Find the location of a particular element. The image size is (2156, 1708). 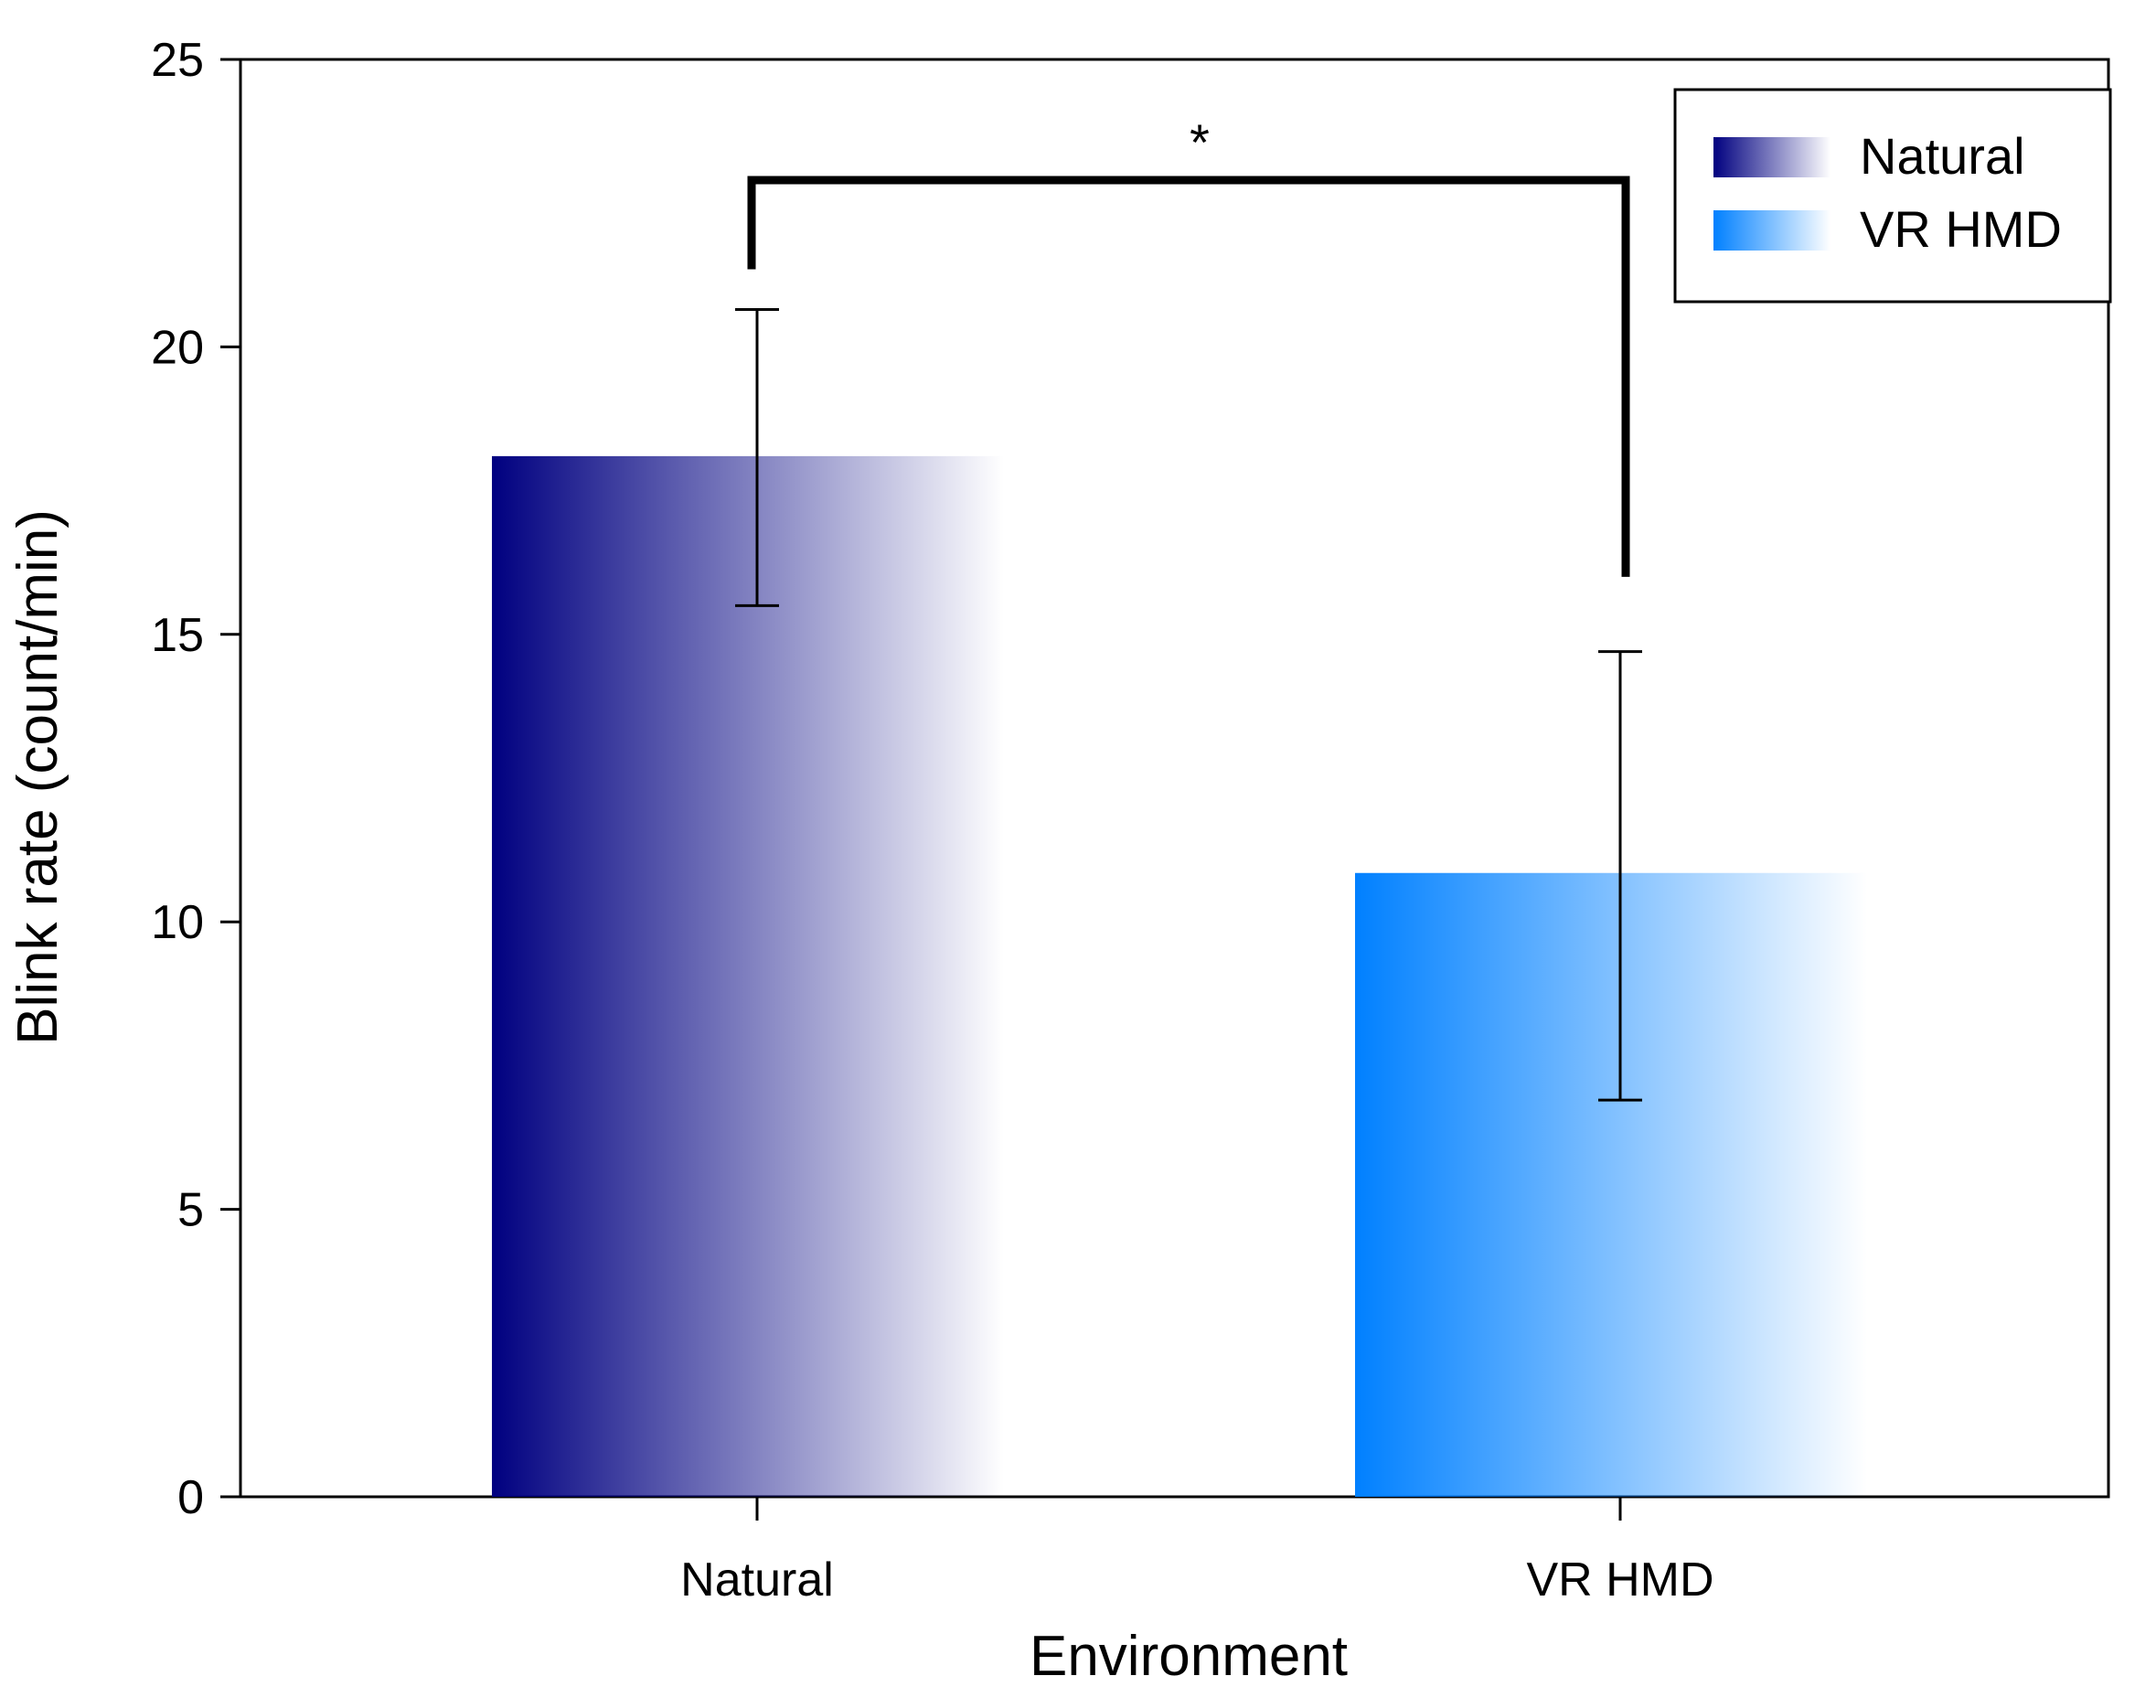

x-axis-title: Environment is located at coordinates (1189, 1657).